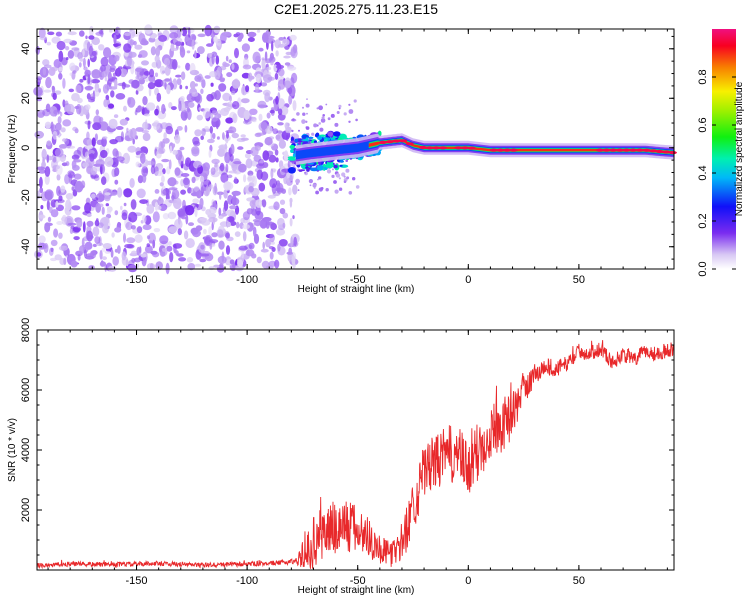  Describe the element at coordinates (703, 172) in the screenshot. I see `colorbar-tick-label: 0.4` at that location.